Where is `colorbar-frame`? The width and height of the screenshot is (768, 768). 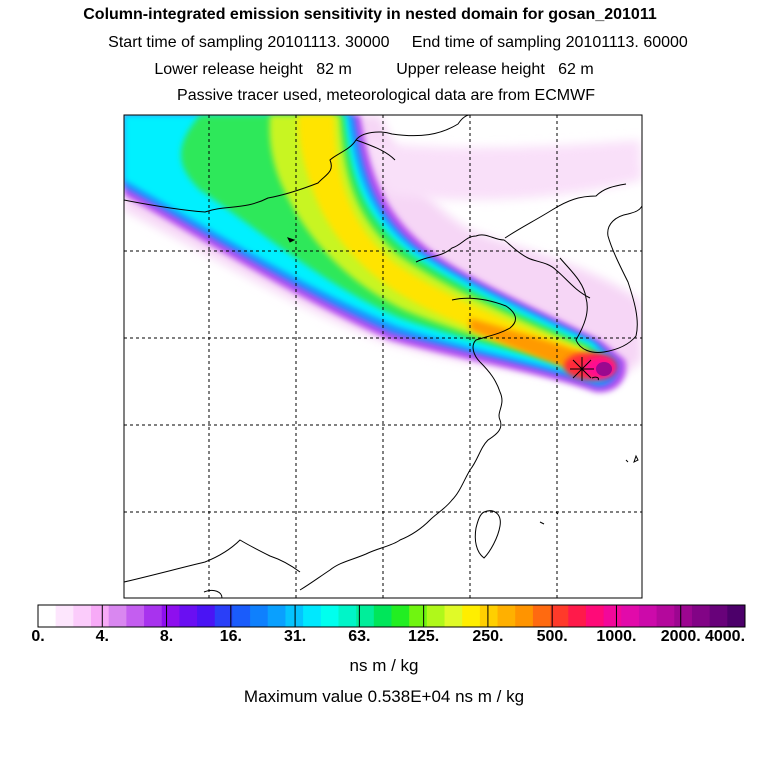
colorbar-frame is located at coordinates (391, 616).